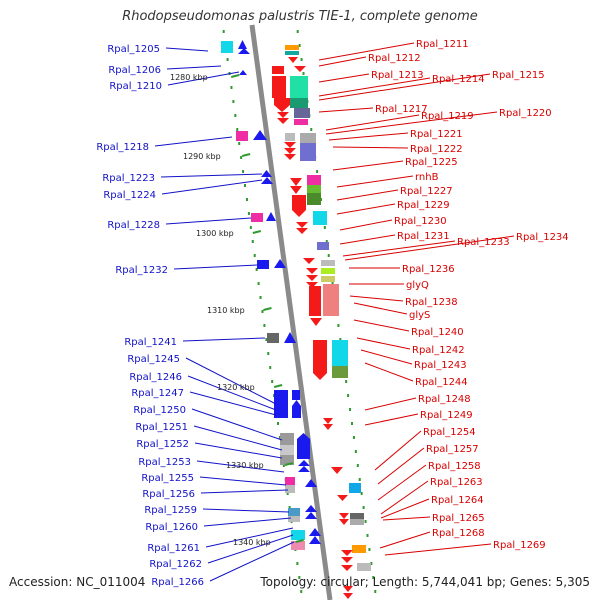 This screenshot has height=600, width=600. Describe the element at coordinates (419, 315) in the screenshot. I see `gene-label-right: glyS` at that location.